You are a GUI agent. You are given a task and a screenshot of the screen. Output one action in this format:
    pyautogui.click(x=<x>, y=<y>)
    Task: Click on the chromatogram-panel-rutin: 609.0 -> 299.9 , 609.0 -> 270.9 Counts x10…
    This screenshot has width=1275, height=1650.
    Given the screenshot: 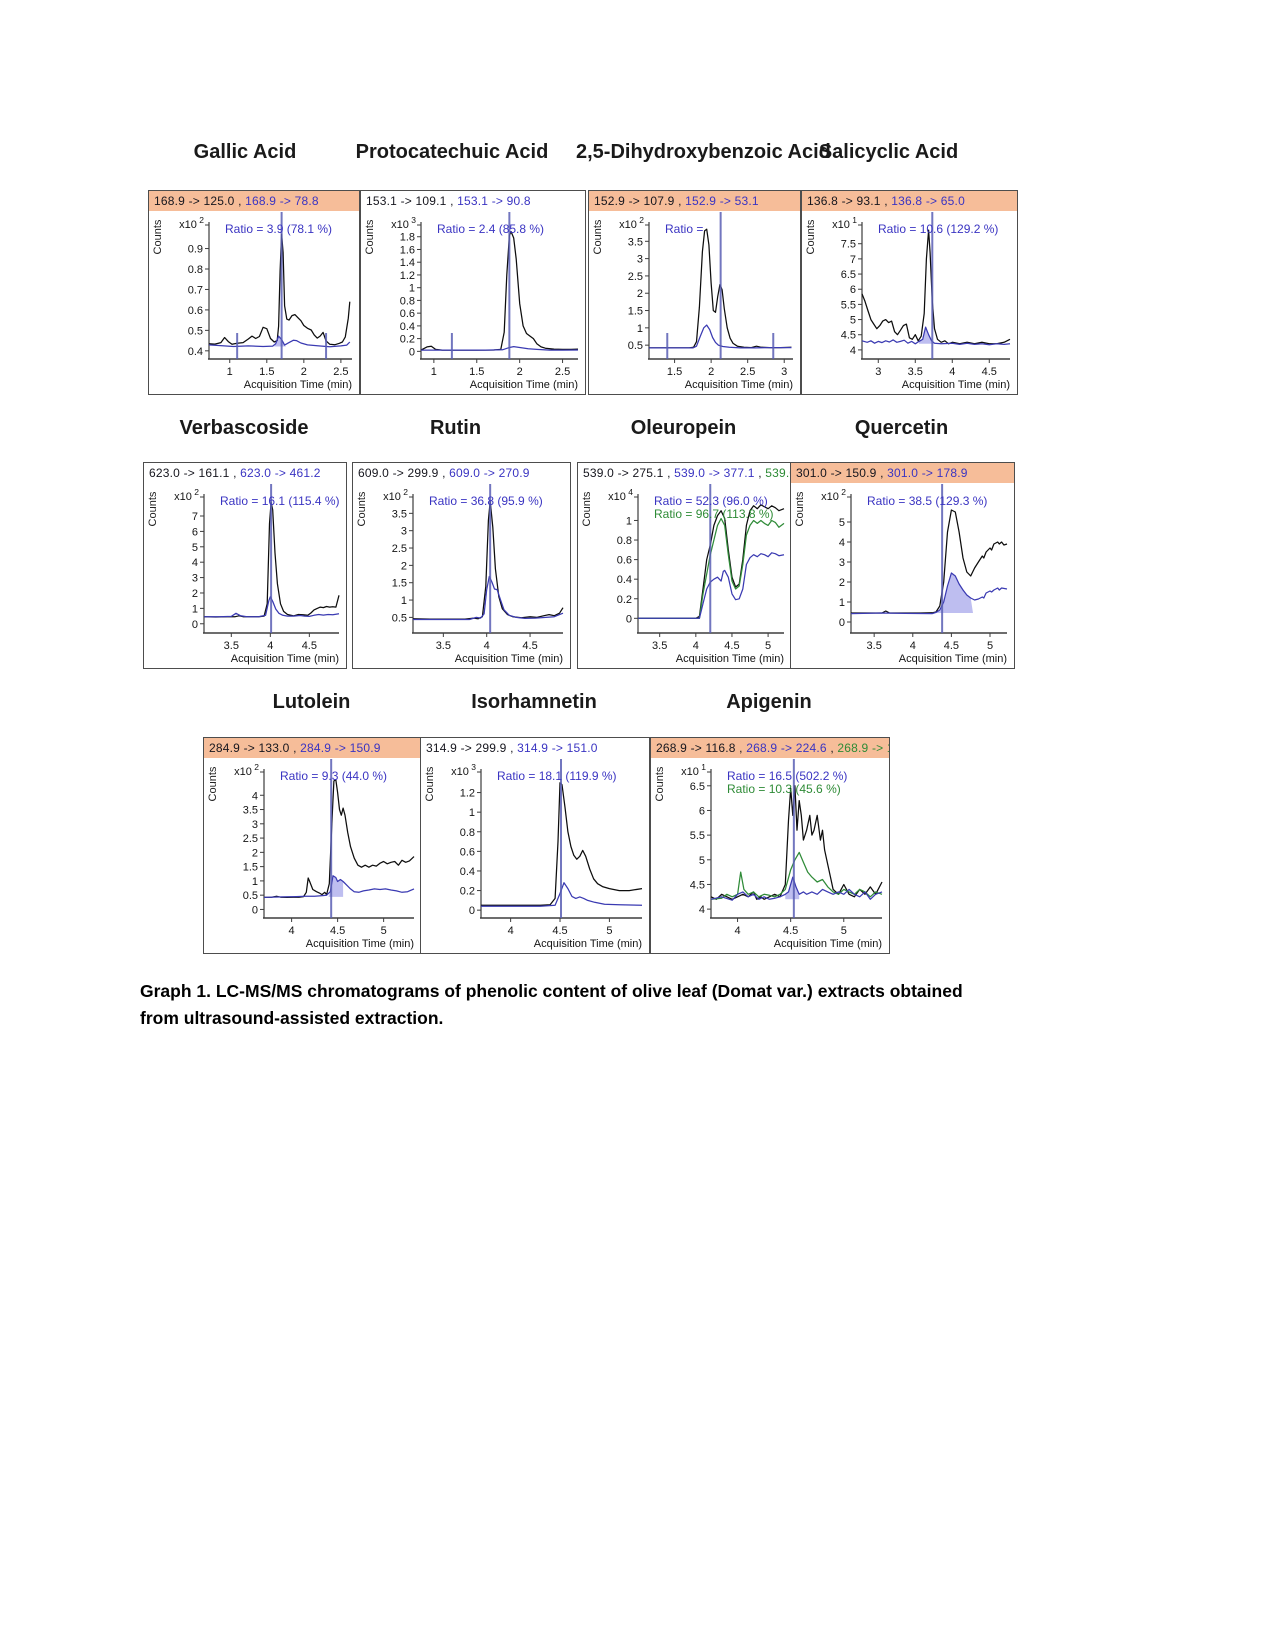 What is the action you would take?
    pyautogui.click(x=461, y=565)
    